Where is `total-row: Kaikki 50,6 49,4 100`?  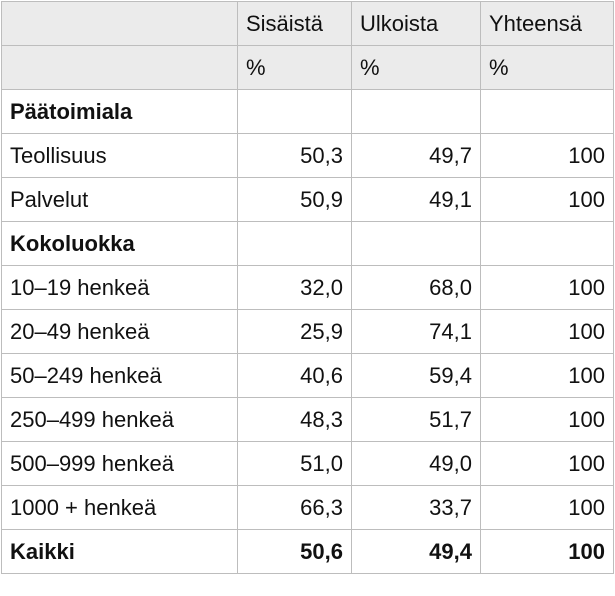 total-row: Kaikki 50,6 49,4 100 is located at coordinates (307, 551).